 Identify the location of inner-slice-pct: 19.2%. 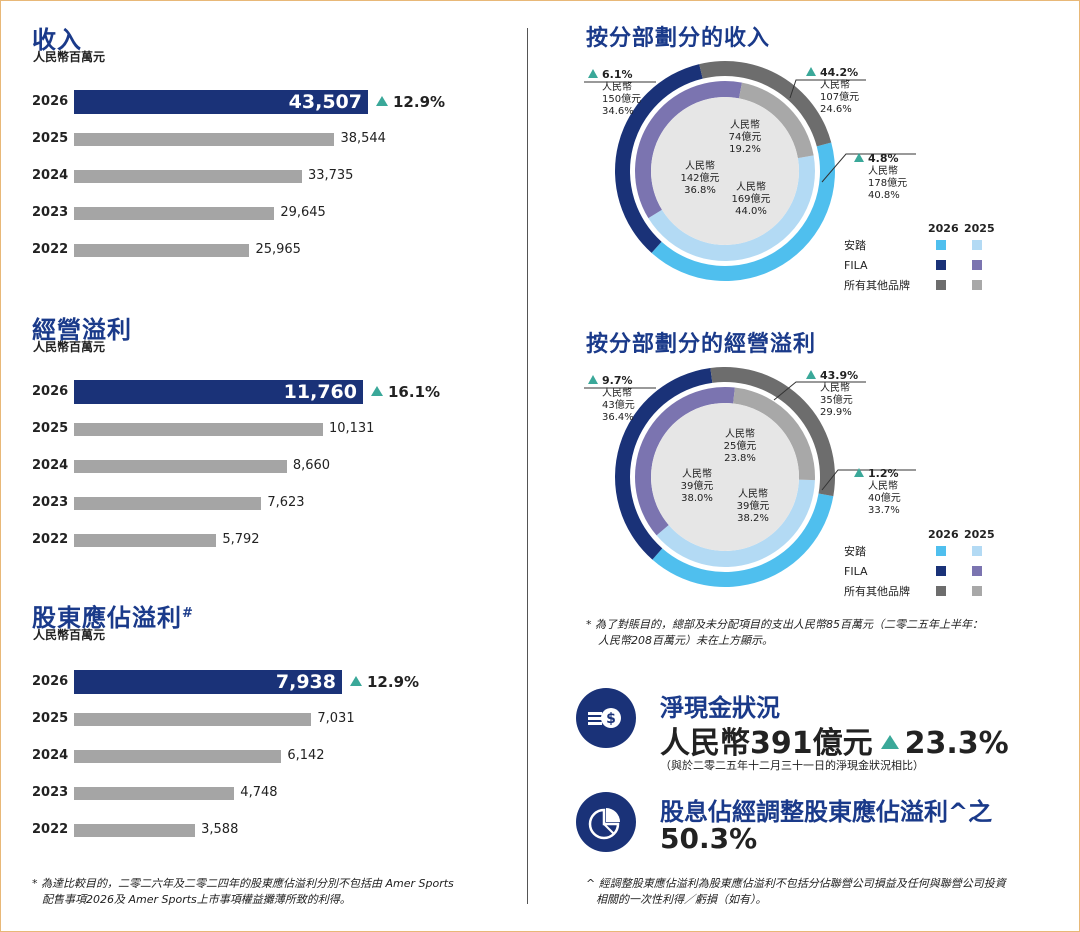
(745, 149).